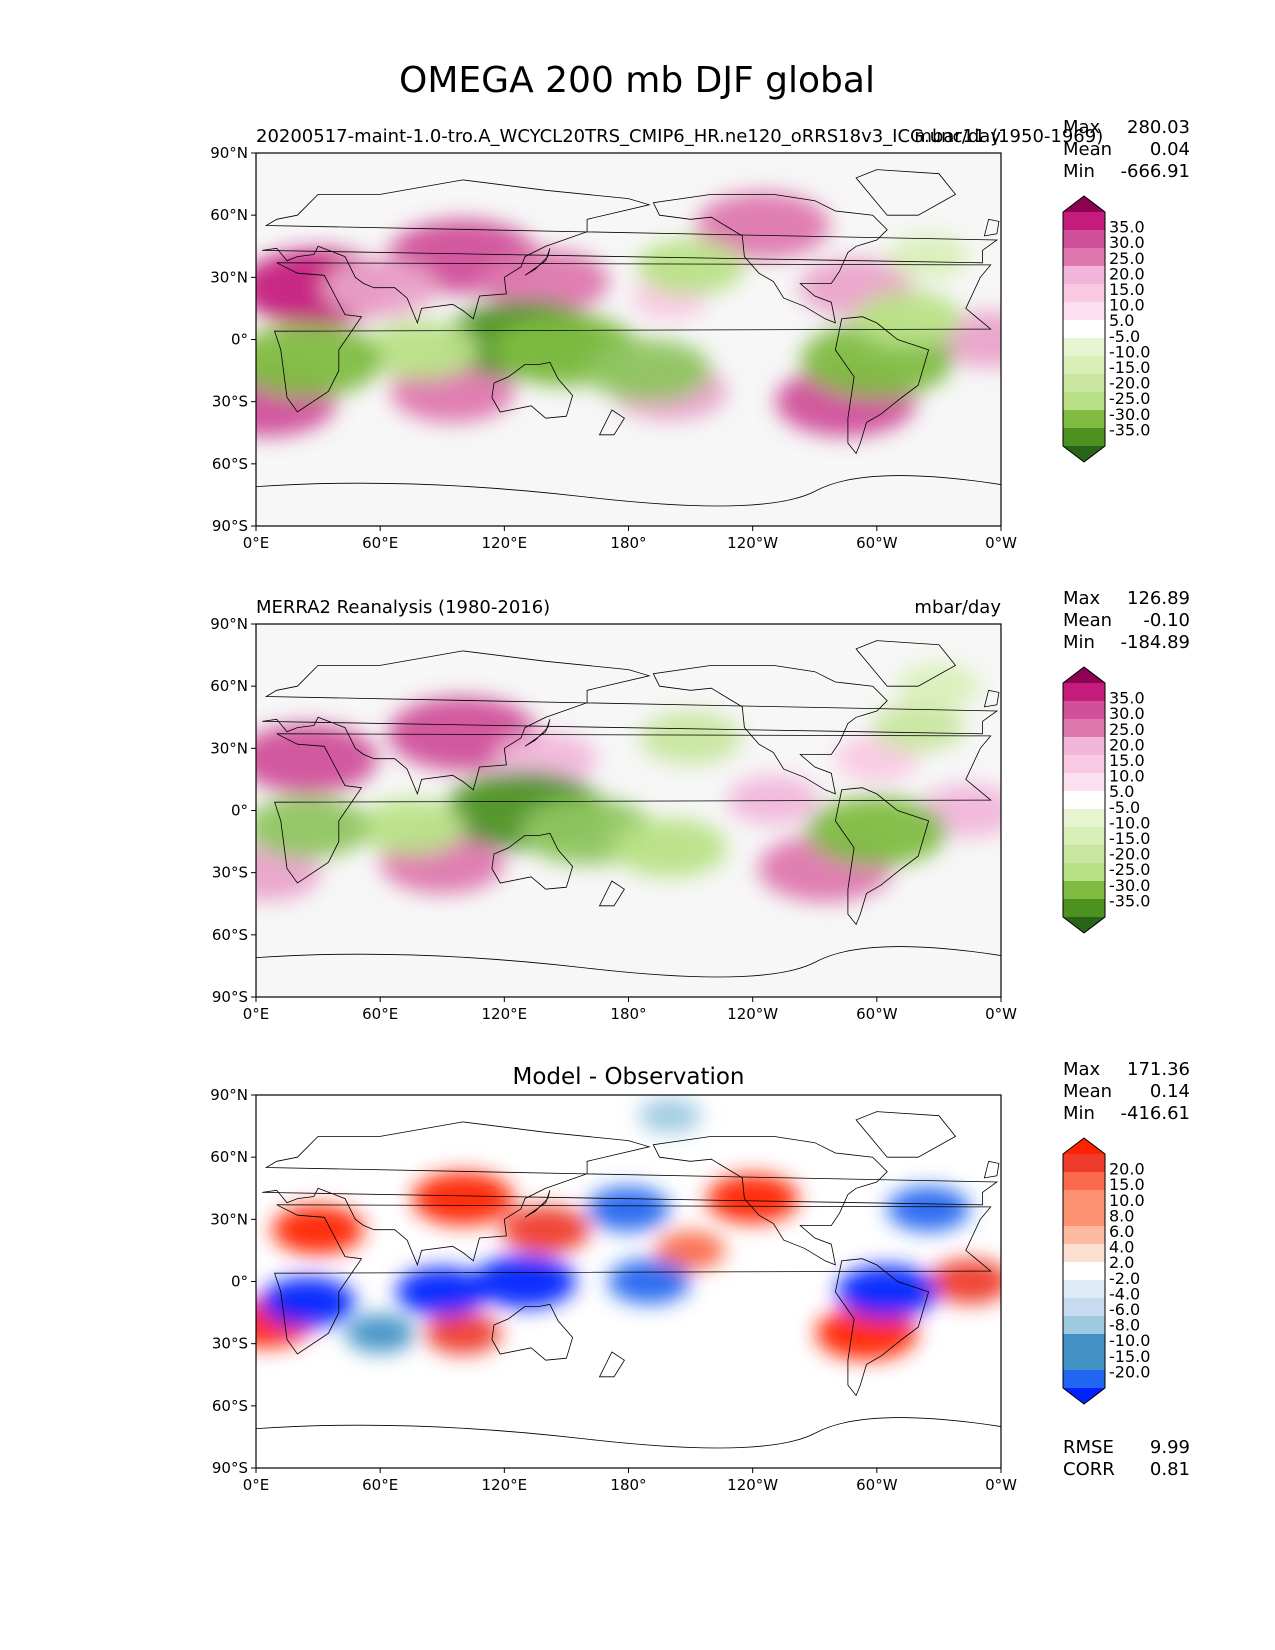 The width and height of the screenshot is (1275, 1650). Describe the element at coordinates (1155, 171) in the screenshot. I see `stat-value: -666.91` at that location.